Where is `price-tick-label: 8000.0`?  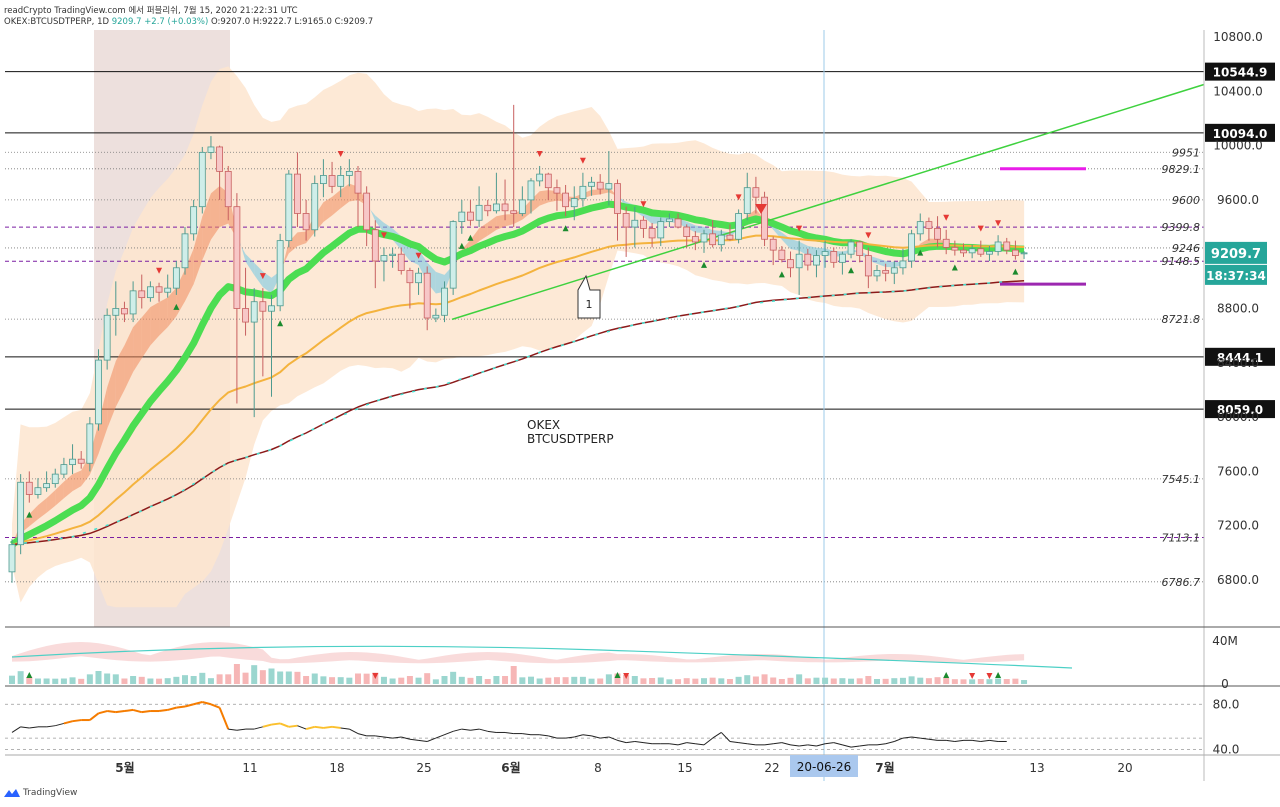
price-tick-label: 8000.0 is located at coordinates (1238, 417).